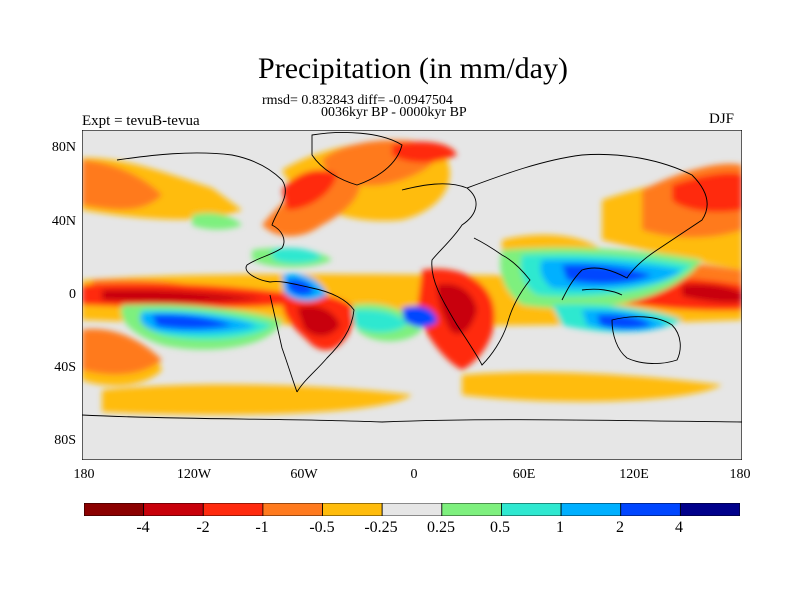 The image size is (800, 600). What do you see at coordinates (524, 474) in the screenshot?
I see `lon-label-60e: 60E` at bounding box center [524, 474].